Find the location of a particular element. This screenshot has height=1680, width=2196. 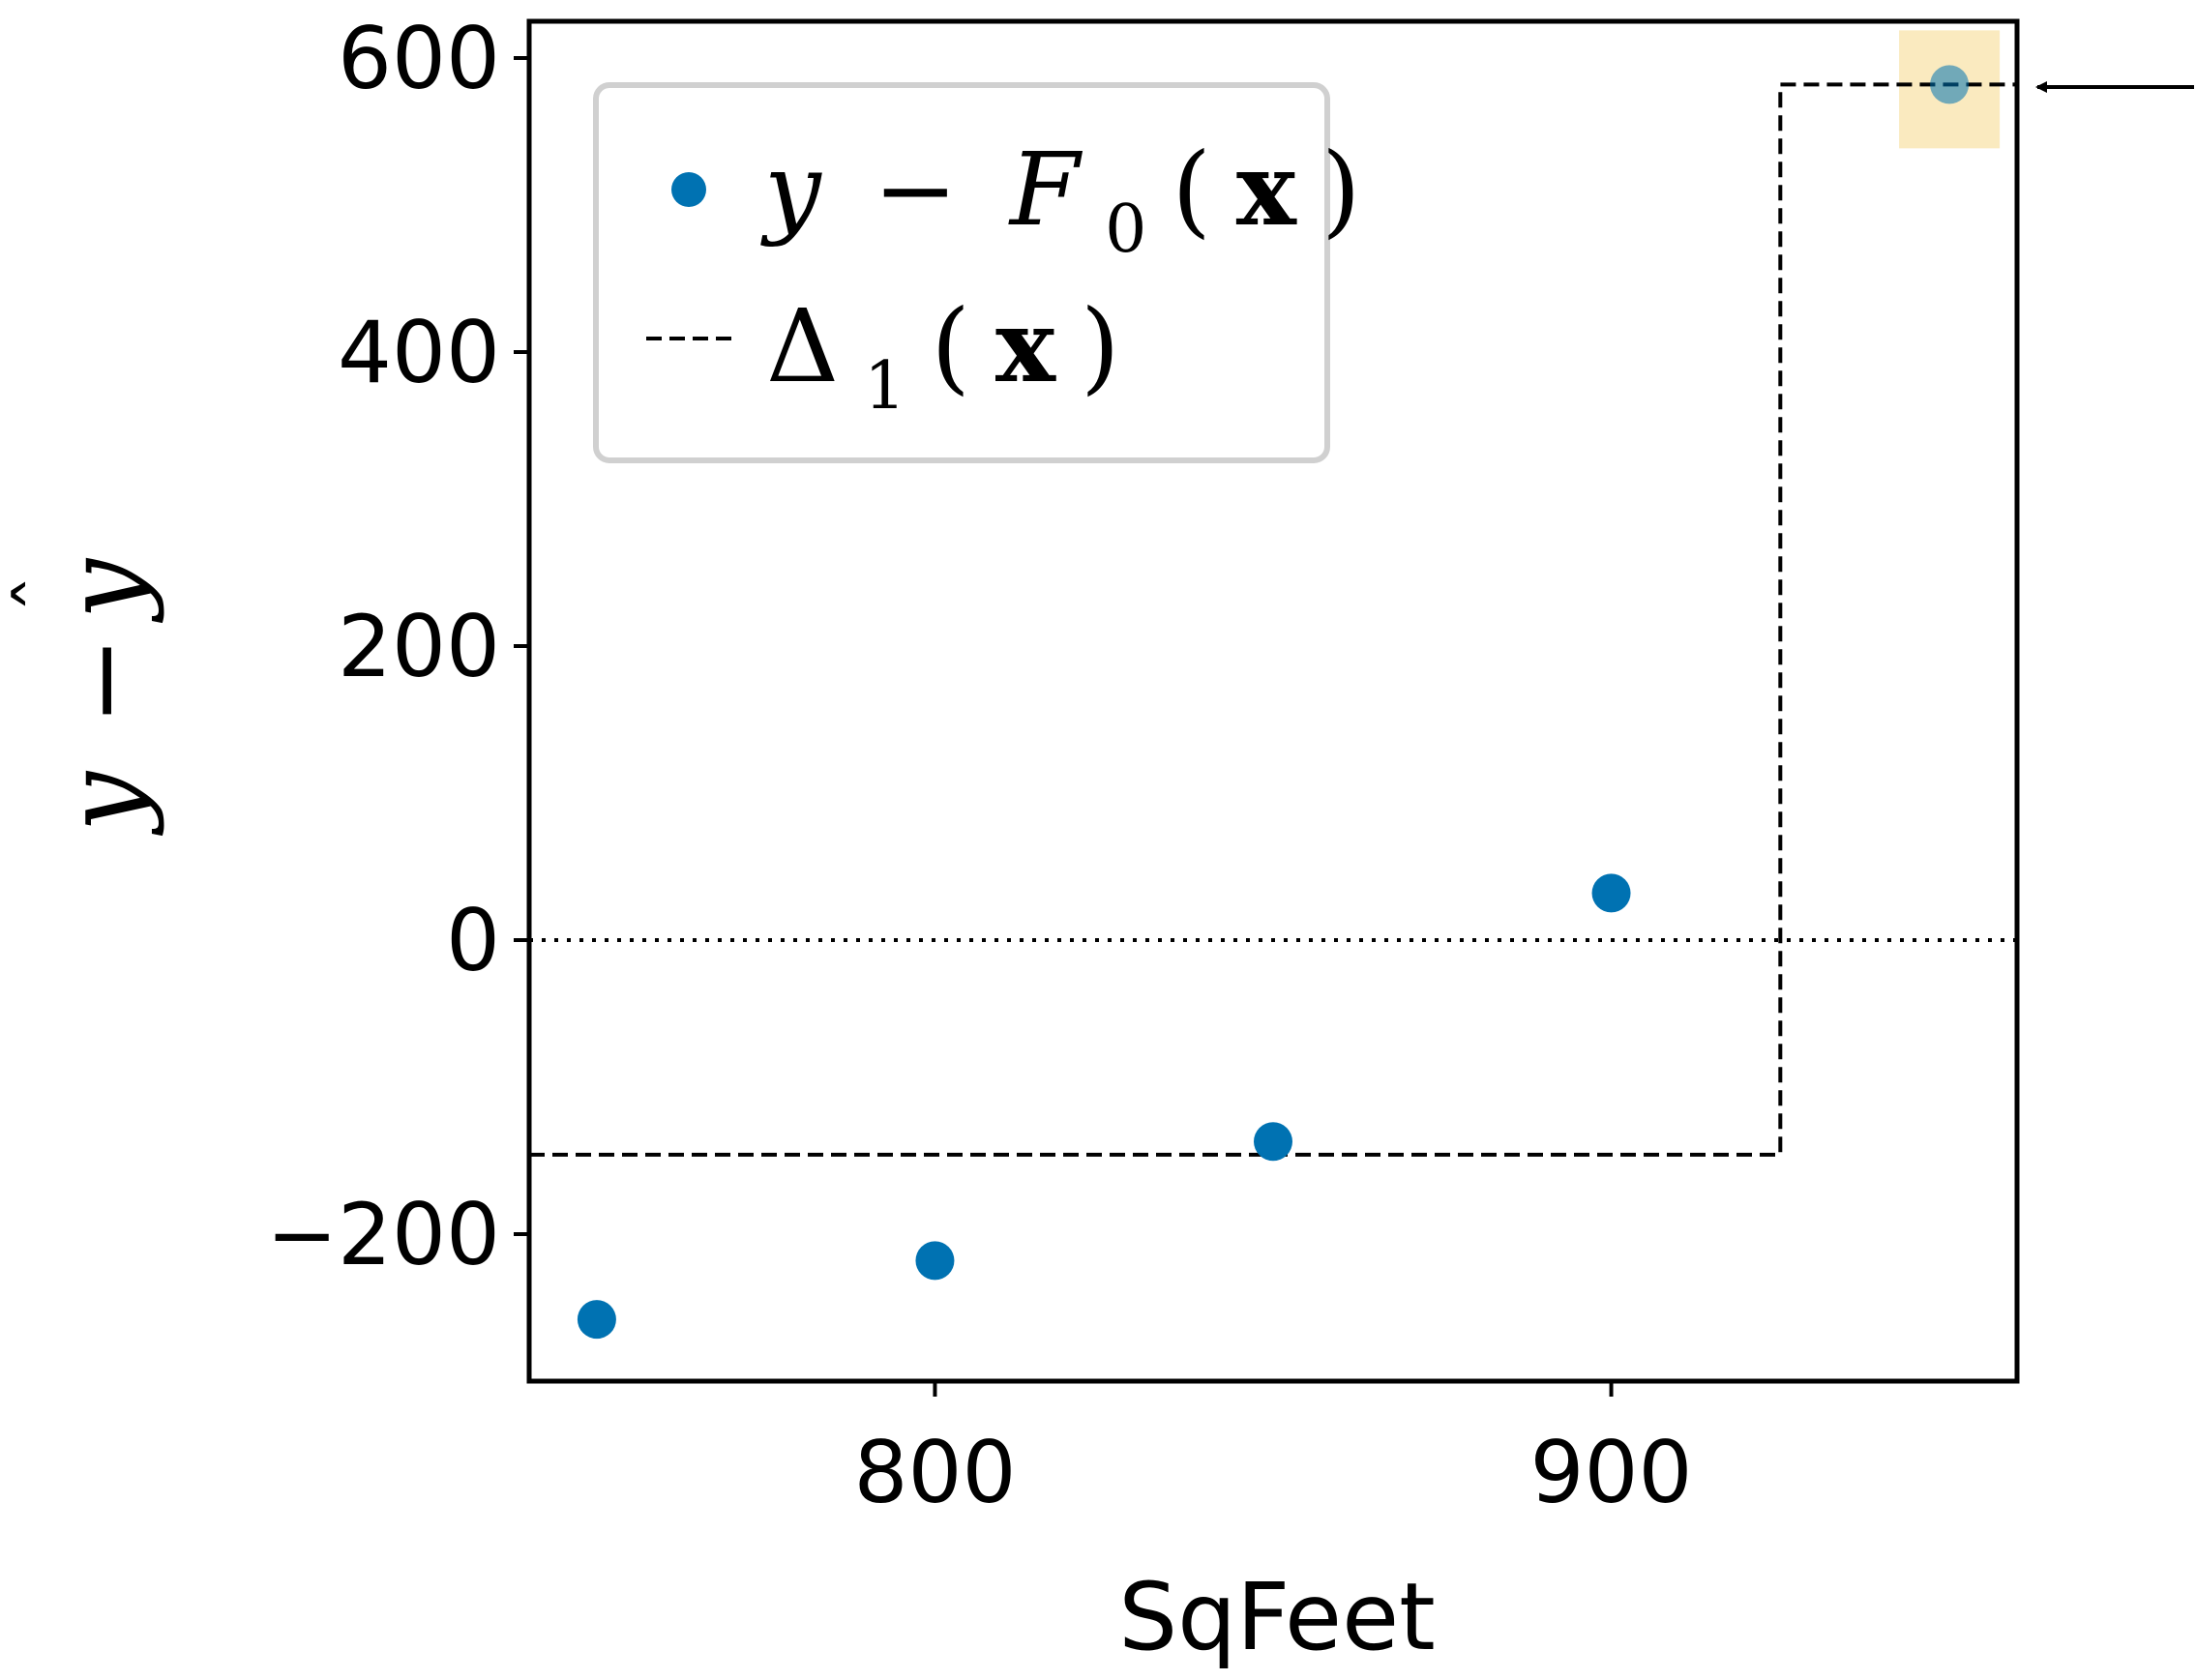

y-tick-label: −200 is located at coordinates (383, 1235).